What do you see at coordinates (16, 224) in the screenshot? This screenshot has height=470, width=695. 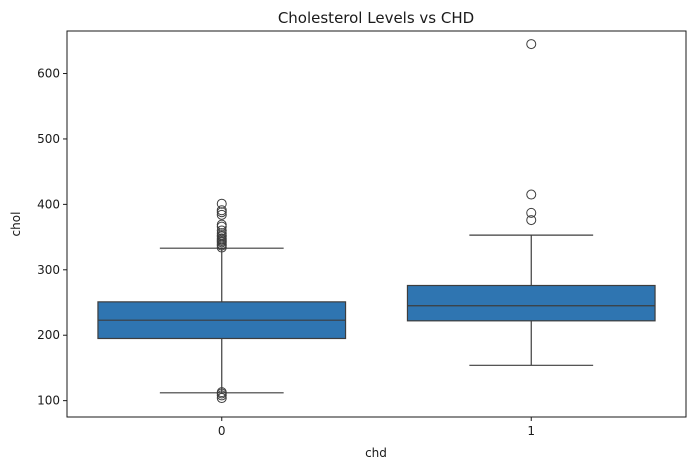 I see `y-axis-label: chol` at bounding box center [16, 224].